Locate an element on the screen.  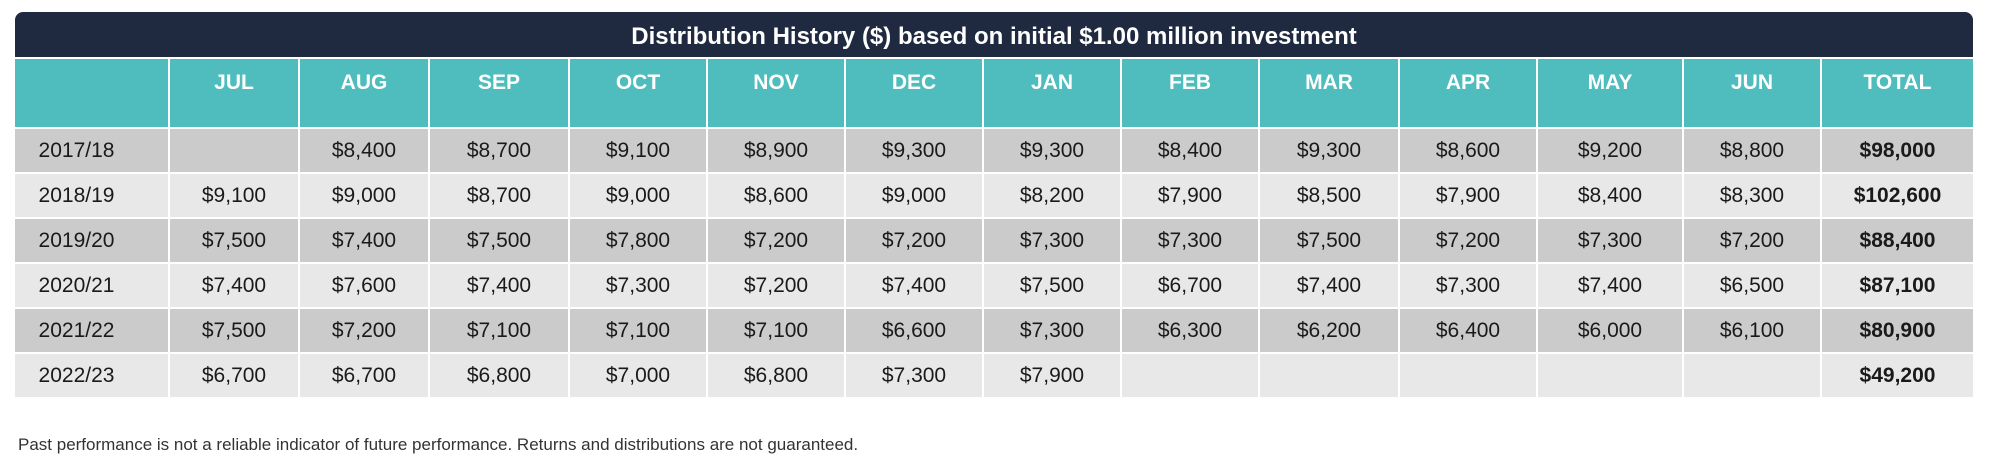
header-corner is located at coordinates (92, 92).